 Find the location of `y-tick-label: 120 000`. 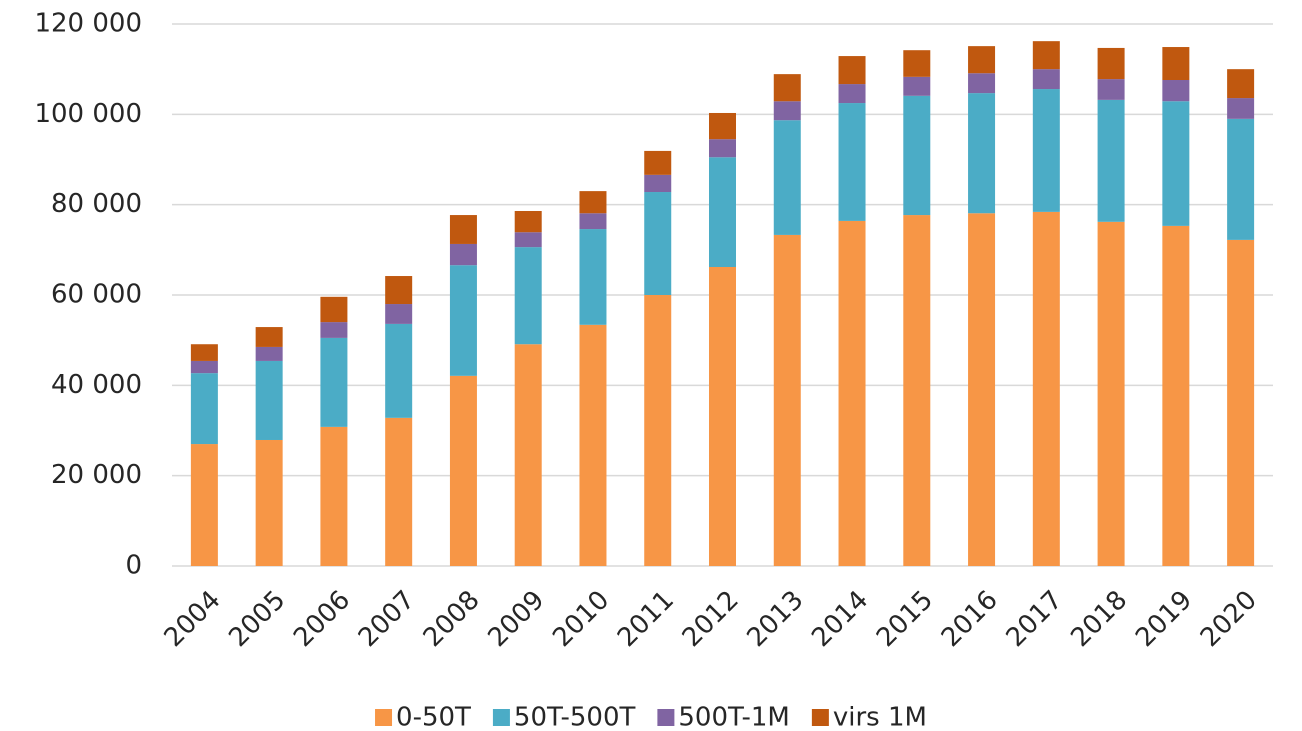

y-tick-label: 120 000 is located at coordinates (88, 24).